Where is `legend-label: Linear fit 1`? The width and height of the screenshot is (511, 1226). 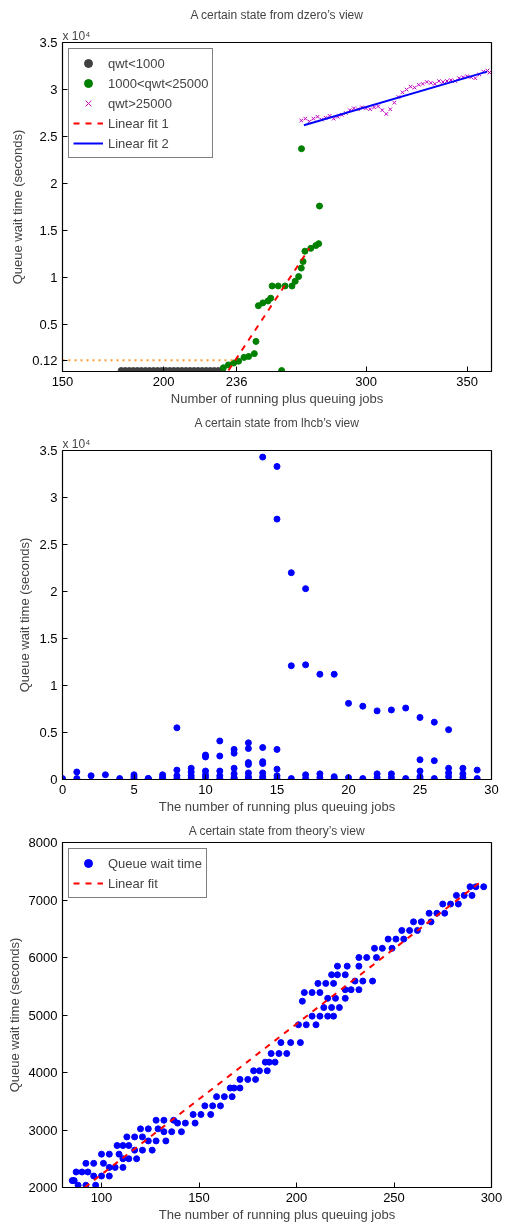 legend-label: Linear fit 1 is located at coordinates (138, 123).